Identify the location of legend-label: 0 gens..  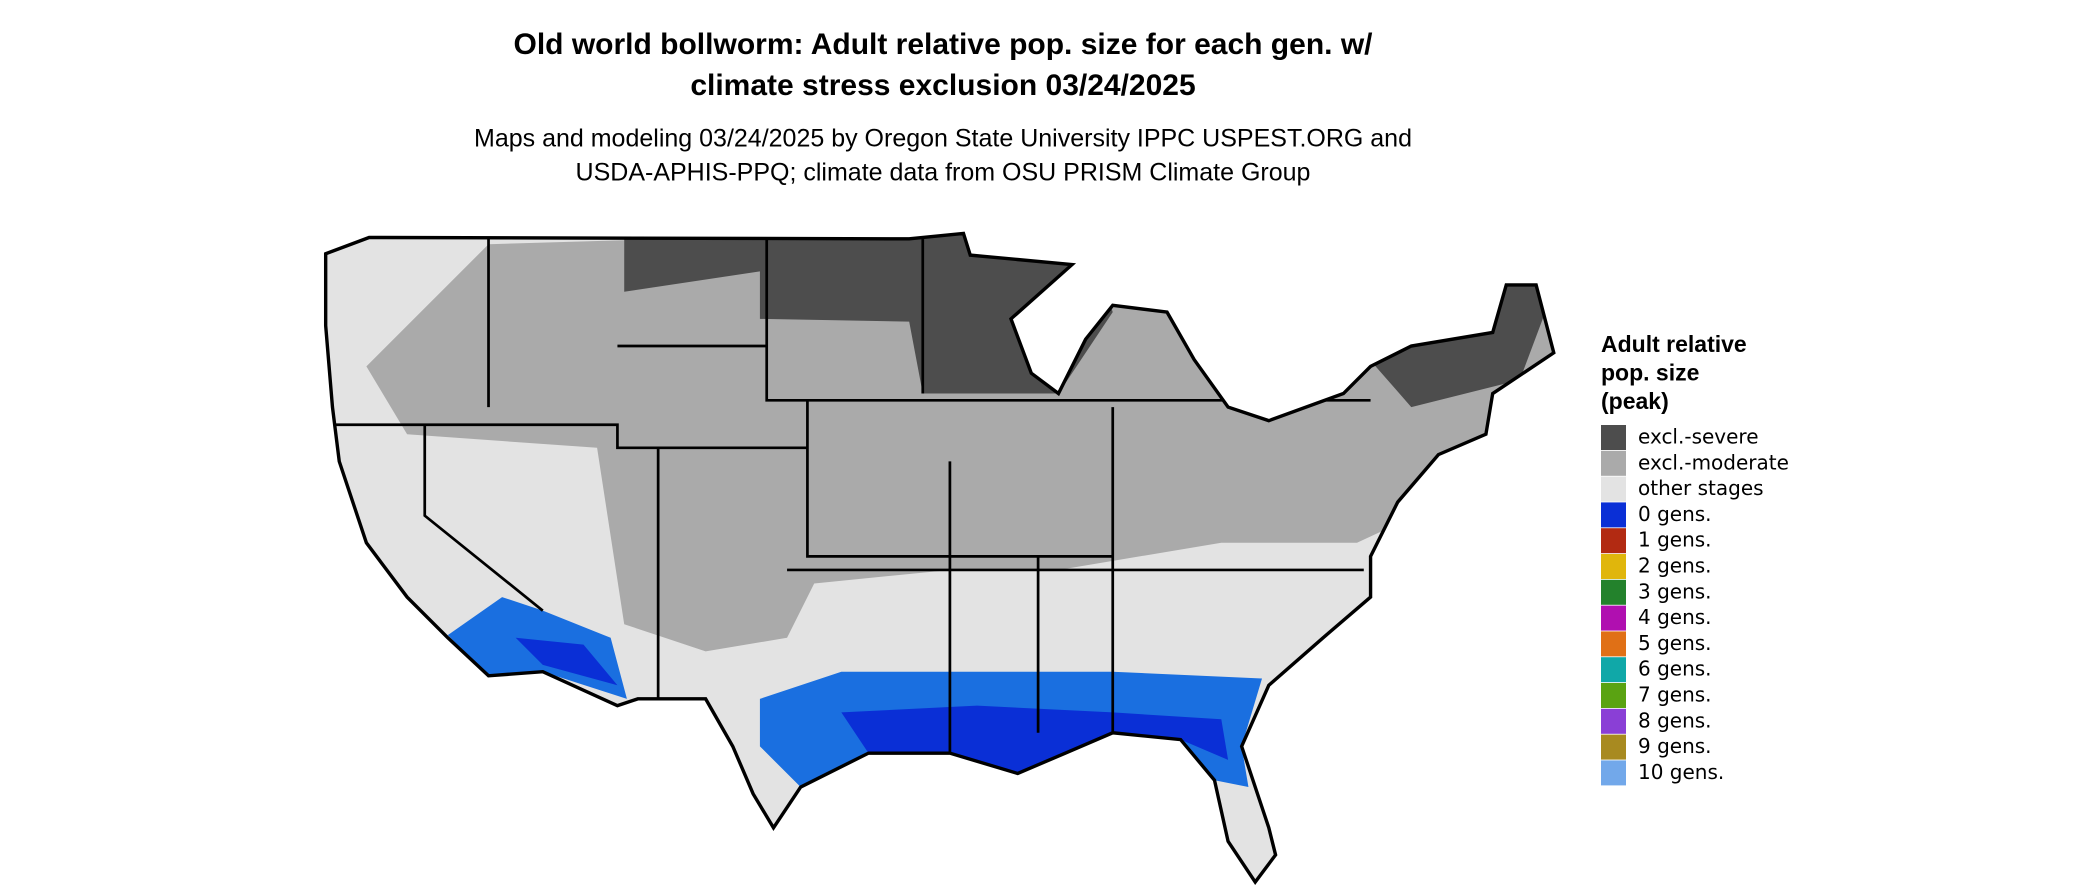
(1675, 514).